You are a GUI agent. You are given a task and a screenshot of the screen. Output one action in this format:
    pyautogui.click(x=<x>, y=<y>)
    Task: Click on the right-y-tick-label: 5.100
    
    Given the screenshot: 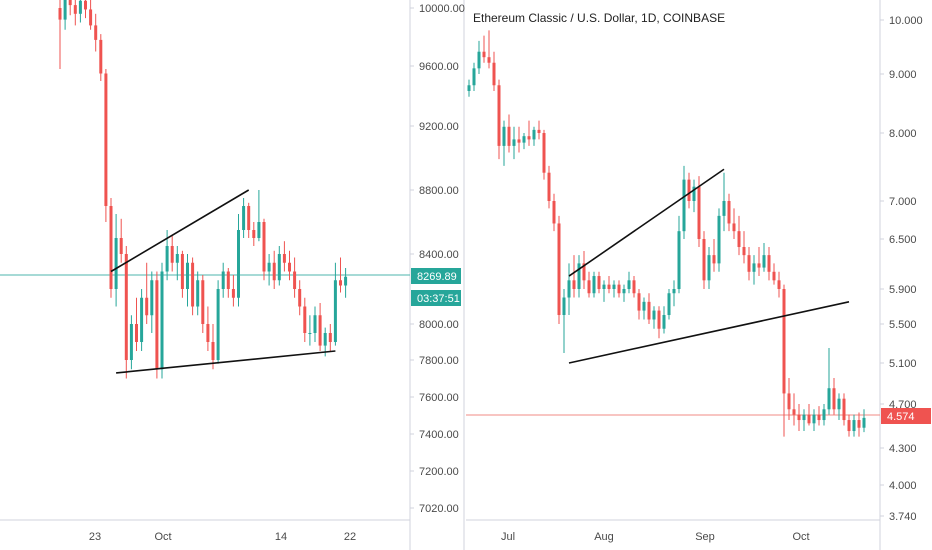 What is the action you would take?
    pyautogui.click(x=903, y=364)
    